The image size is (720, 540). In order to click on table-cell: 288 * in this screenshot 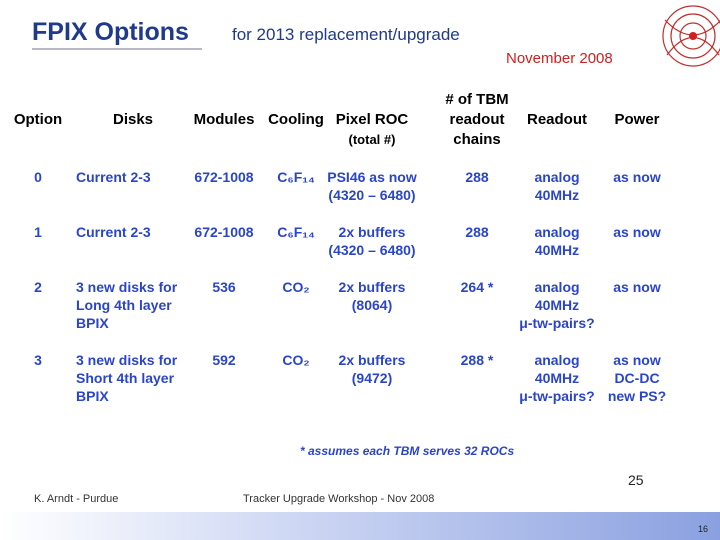, I will do `click(477, 360)`.